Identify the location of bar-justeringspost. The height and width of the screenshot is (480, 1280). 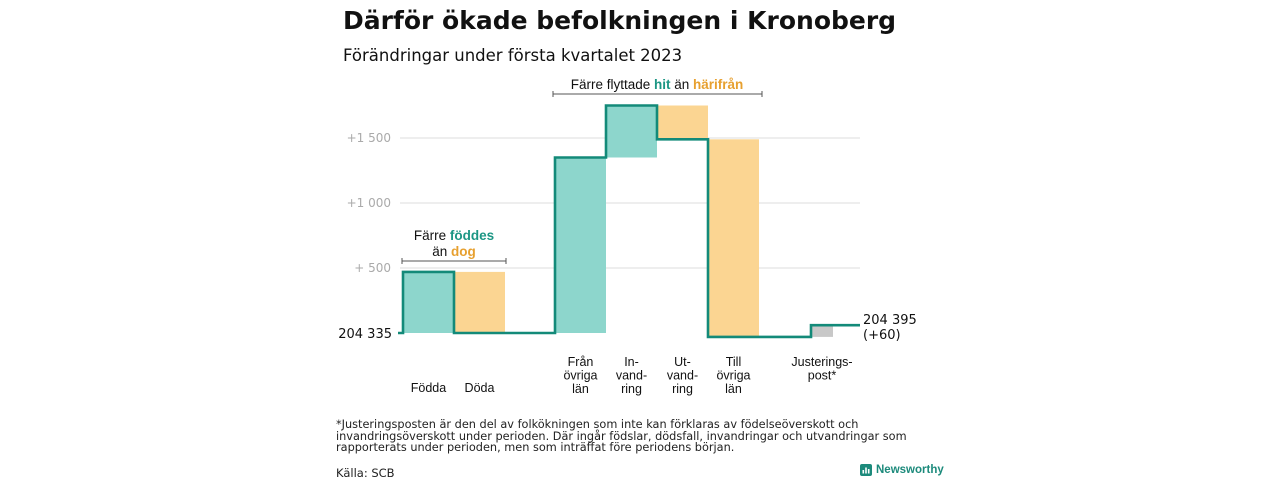
(822, 331).